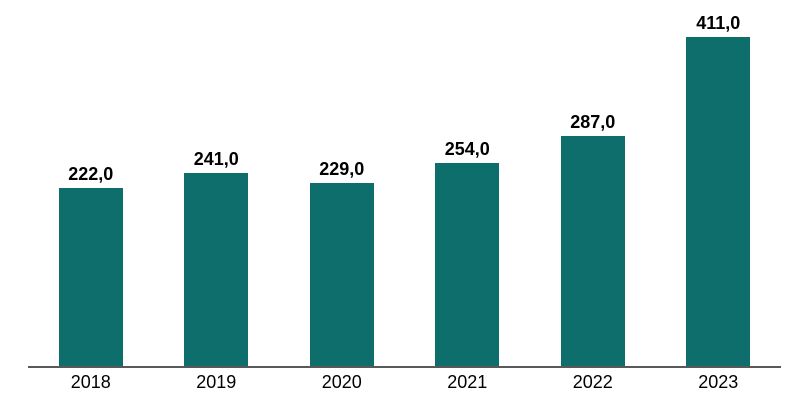 The height and width of the screenshot is (418, 789). What do you see at coordinates (342, 169) in the screenshot?
I see `bar-value-label: 229,0` at bounding box center [342, 169].